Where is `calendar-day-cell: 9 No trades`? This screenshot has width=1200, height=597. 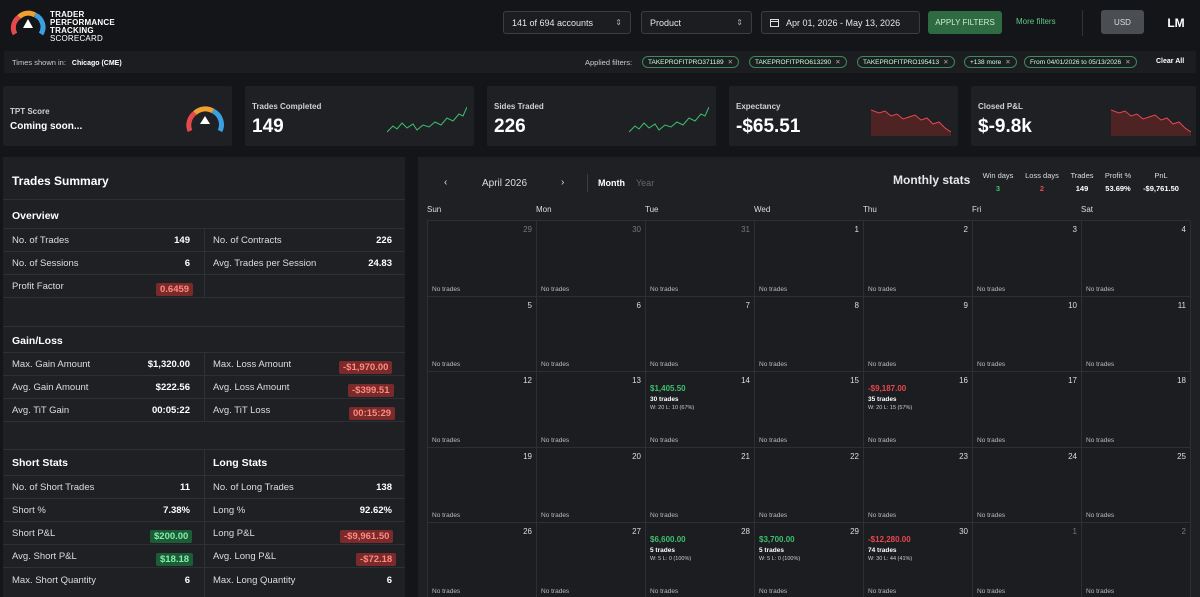
calendar-day-cell: 9 No trades is located at coordinates (918, 334).